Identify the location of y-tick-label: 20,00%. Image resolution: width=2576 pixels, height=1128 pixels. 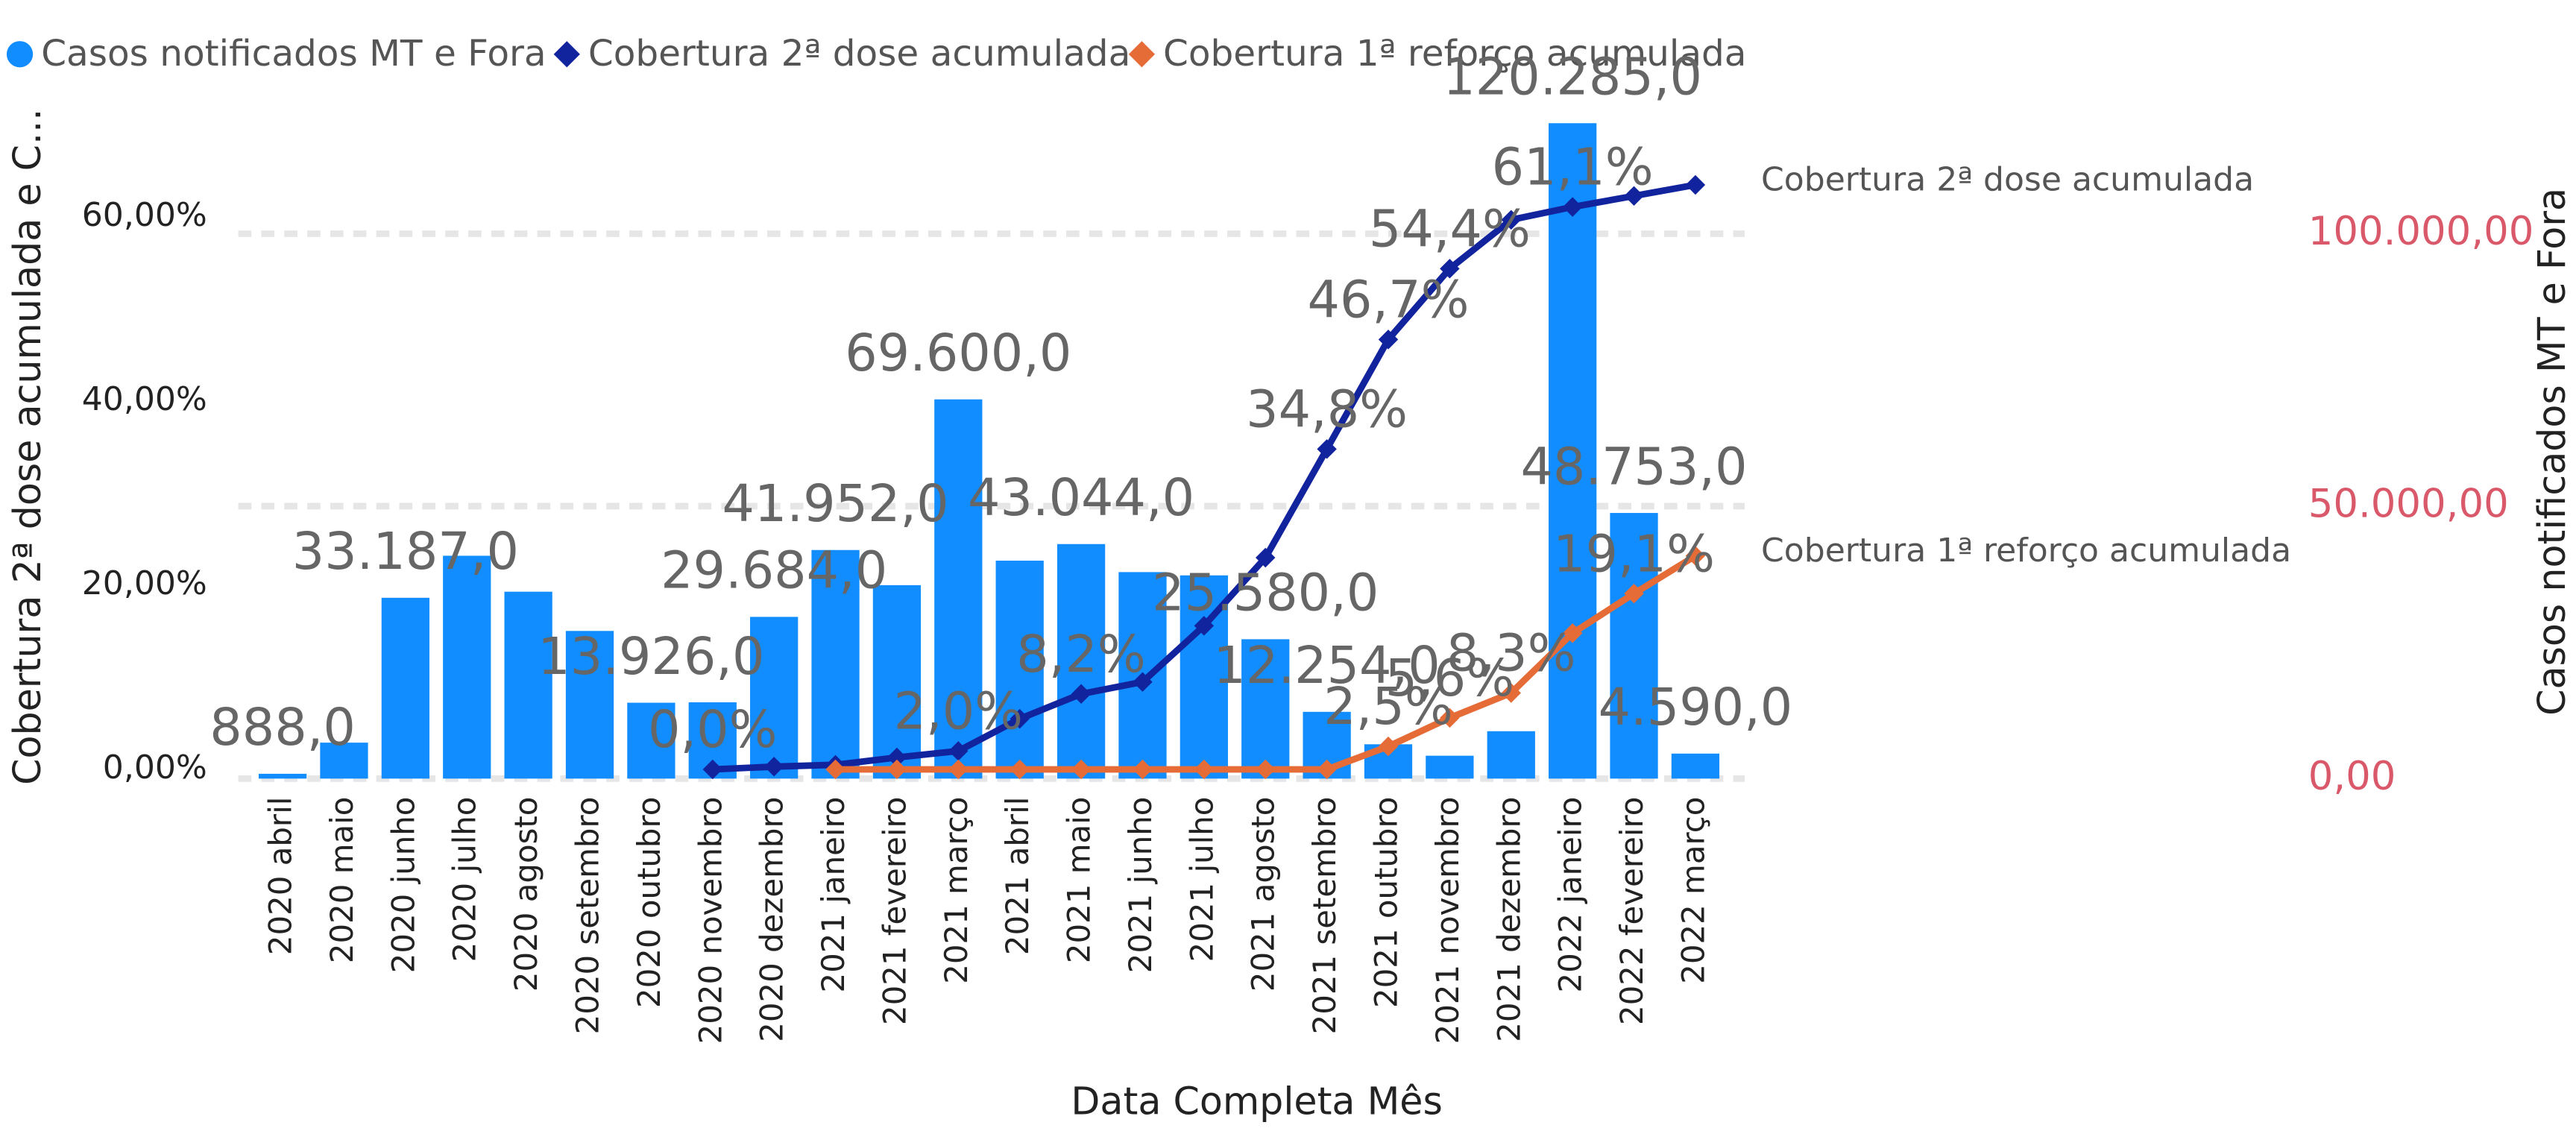
(144, 583).